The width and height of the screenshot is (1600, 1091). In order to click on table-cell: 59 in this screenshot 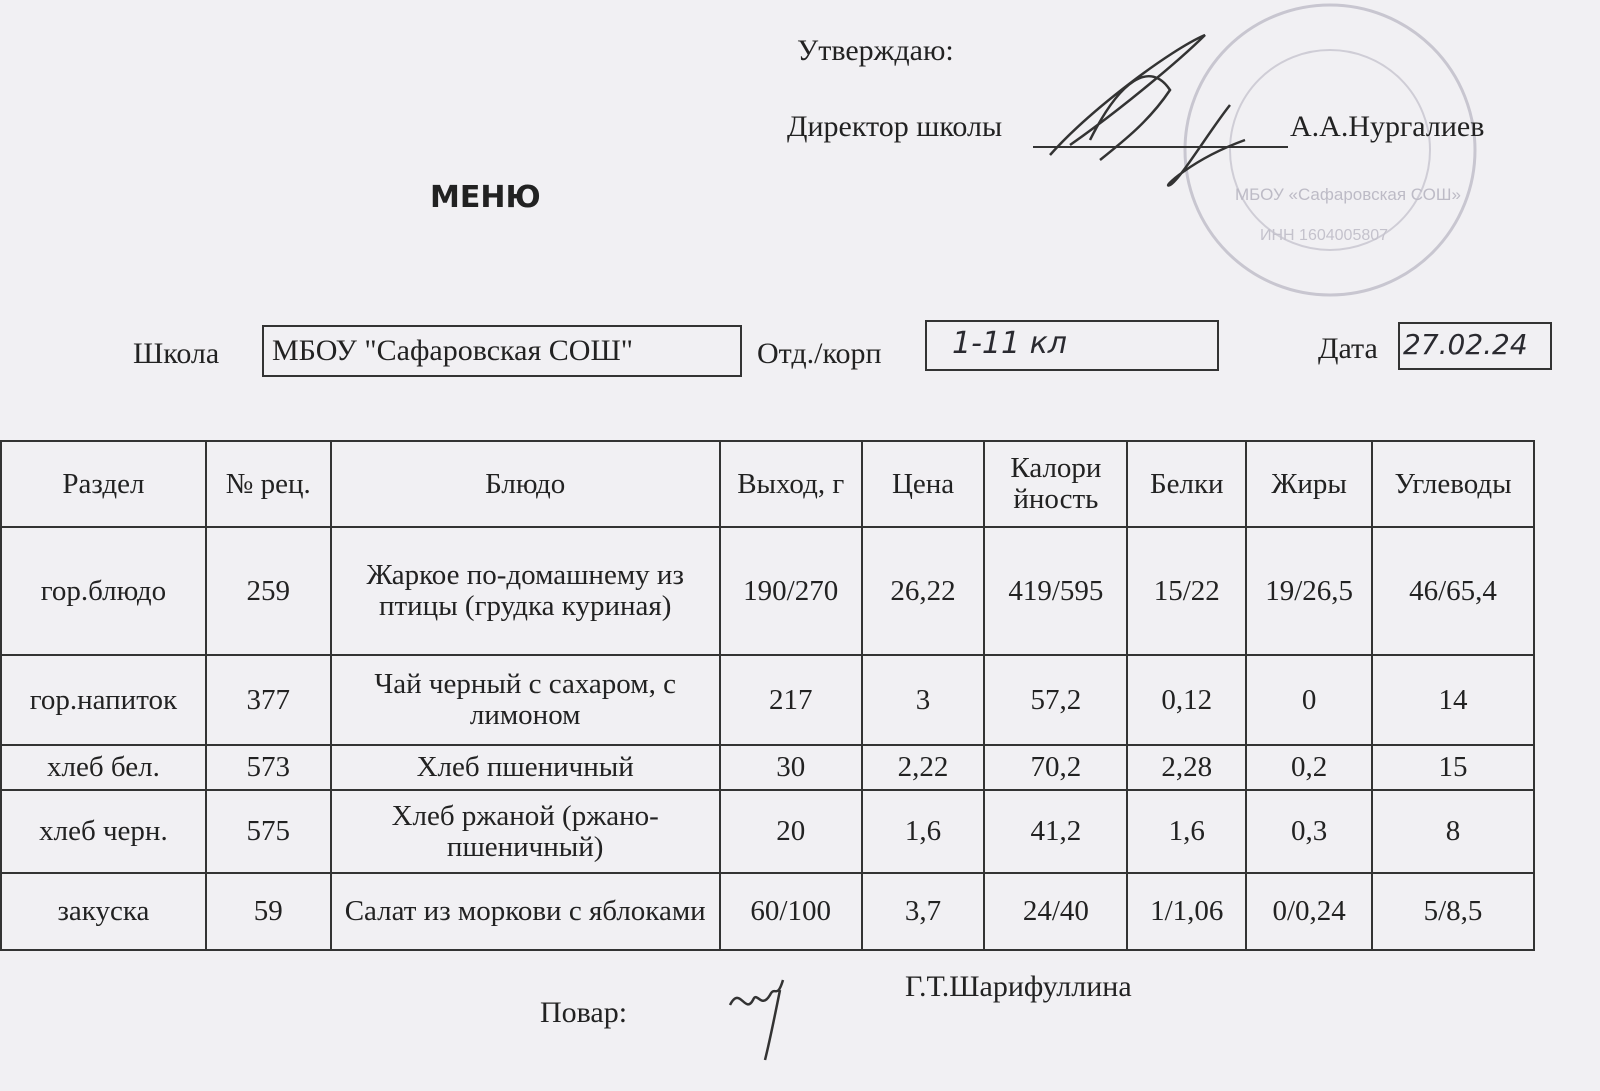, I will do `click(268, 911)`.